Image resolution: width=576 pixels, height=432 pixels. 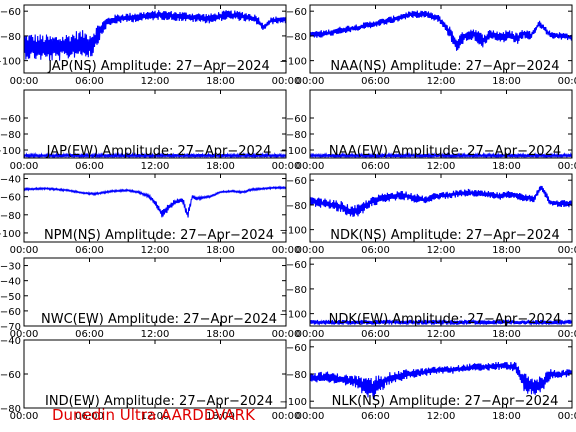 I want to click on y-tick-label: −50, so click(x=10, y=297).